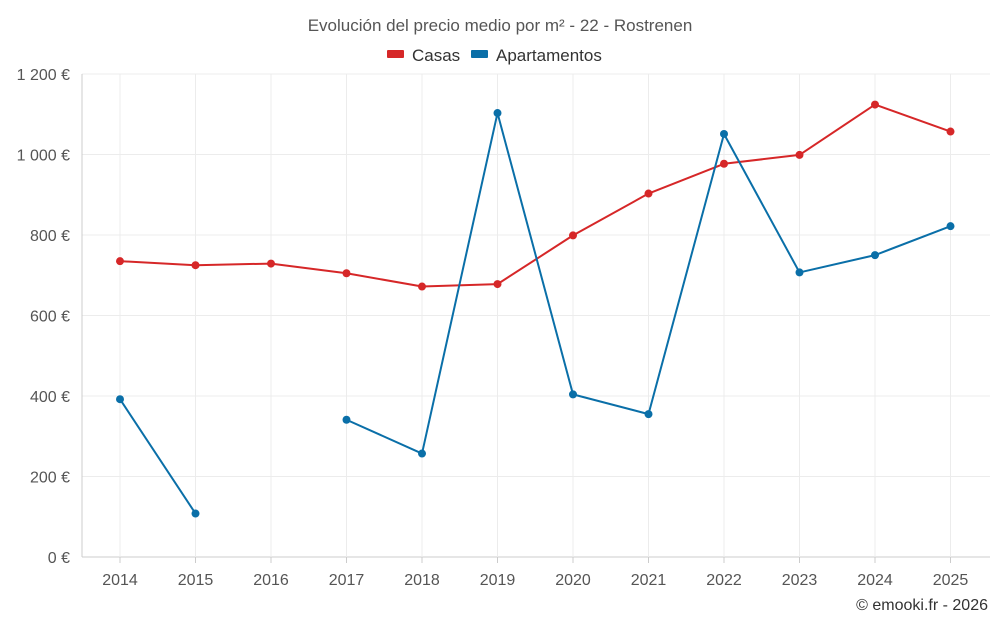  What do you see at coordinates (50, 478) in the screenshot?
I see `y-tick-label: 200 €` at bounding box center [50, 478].